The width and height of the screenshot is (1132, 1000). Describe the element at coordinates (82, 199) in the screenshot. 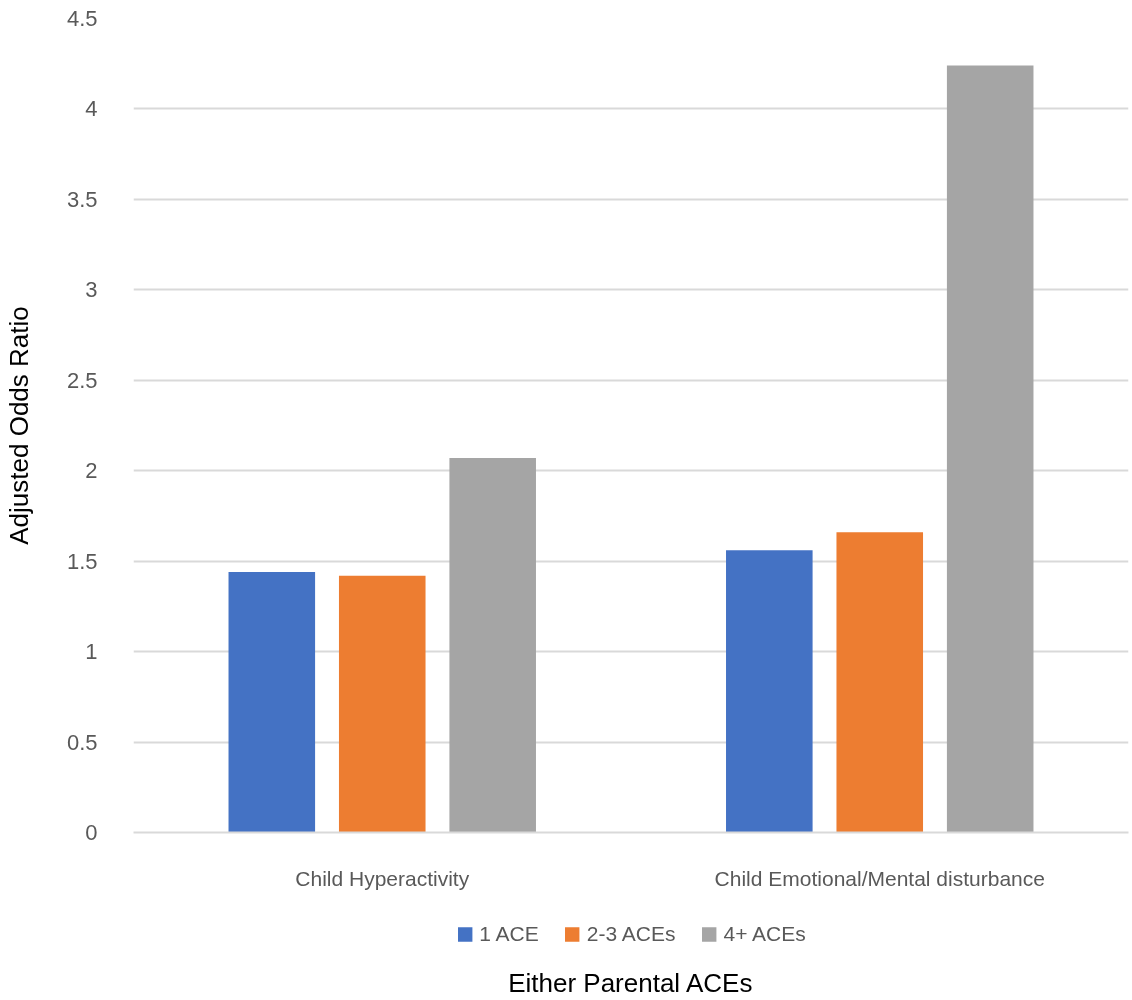

I see `y-tick-label: 3.5` at that location.